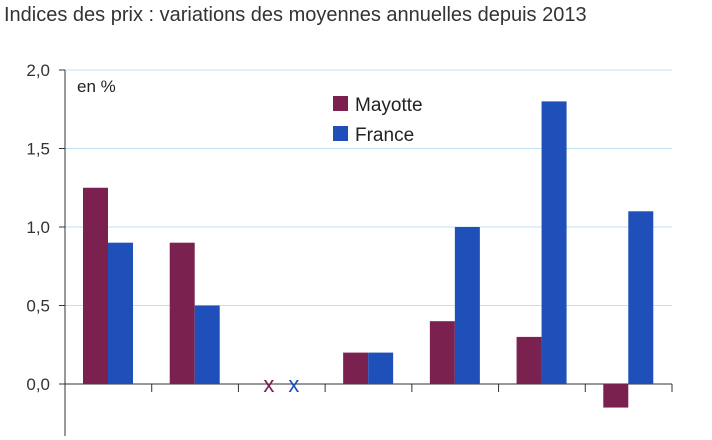 This screenshot has height=440, width=712. What do you see at coordinates (38, 384) in the screenshot?
I see `y-tick-label: 0,0` at bounding box center [38, 384].